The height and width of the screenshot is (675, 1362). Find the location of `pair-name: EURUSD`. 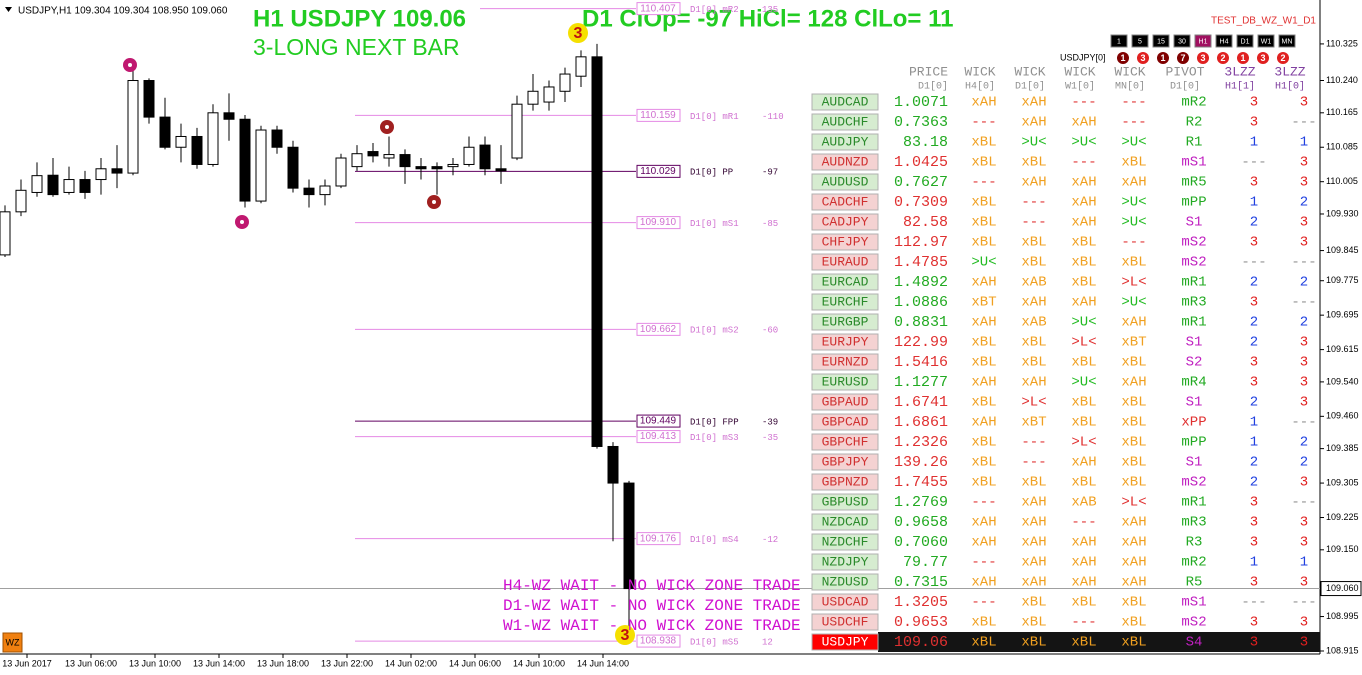

pair-name: EURUSD is located at coordinates (845, 381).